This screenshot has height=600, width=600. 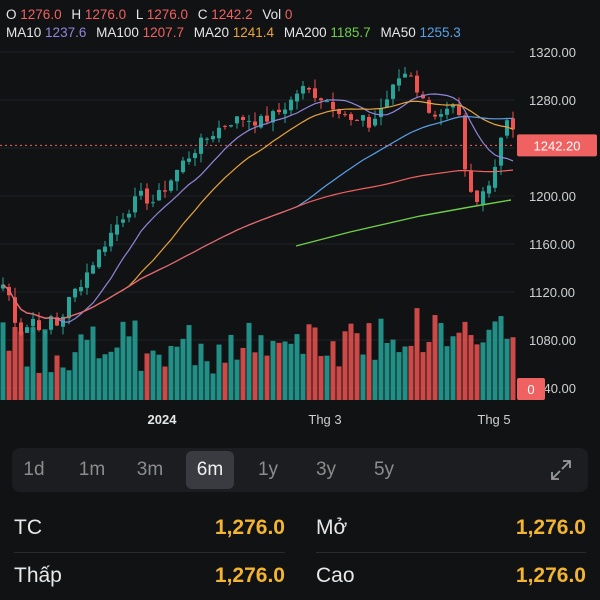 I want to click on volume-value: 0, so click(x=288, y=14).